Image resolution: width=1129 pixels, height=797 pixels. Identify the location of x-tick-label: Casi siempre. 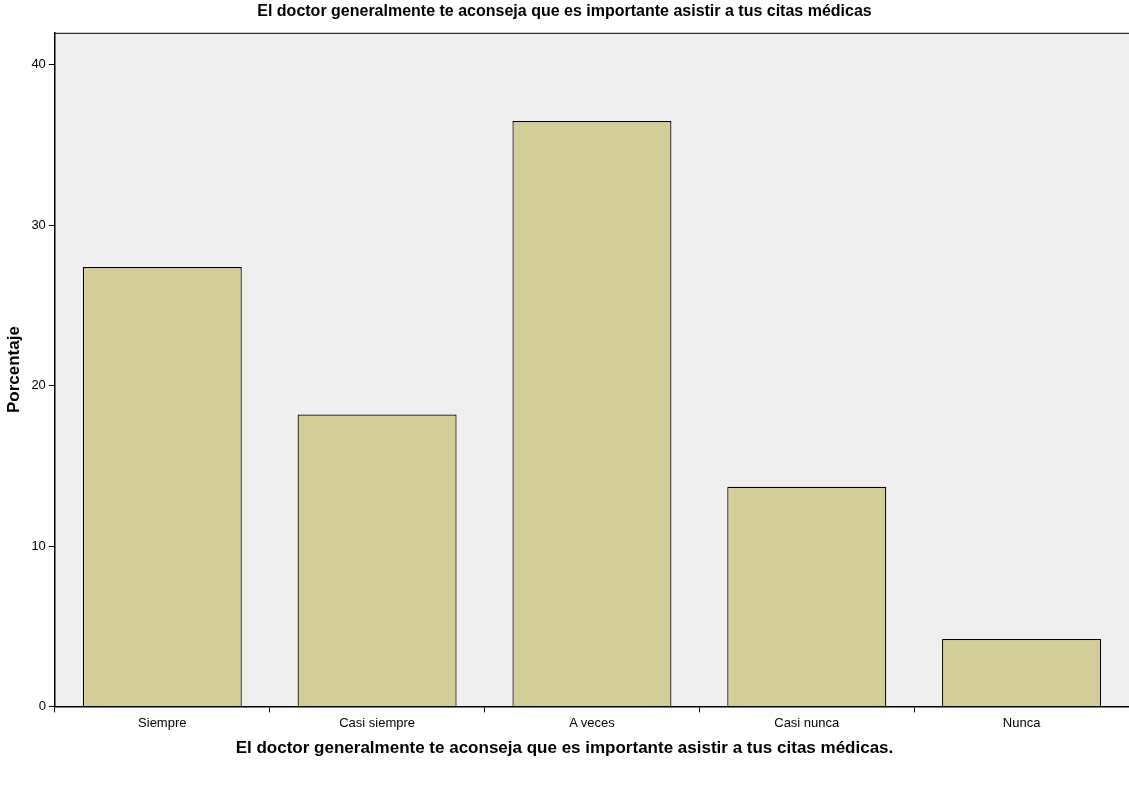
(377, 722).